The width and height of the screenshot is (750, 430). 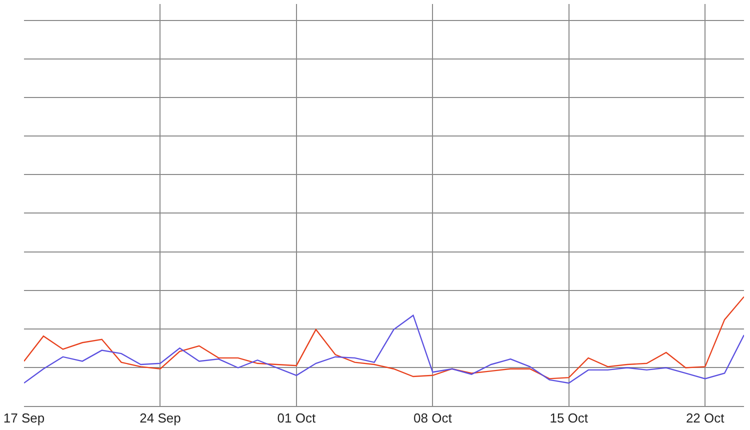 I want to click on x-tick-label: 01 Oct, so click(x=296, y=418).